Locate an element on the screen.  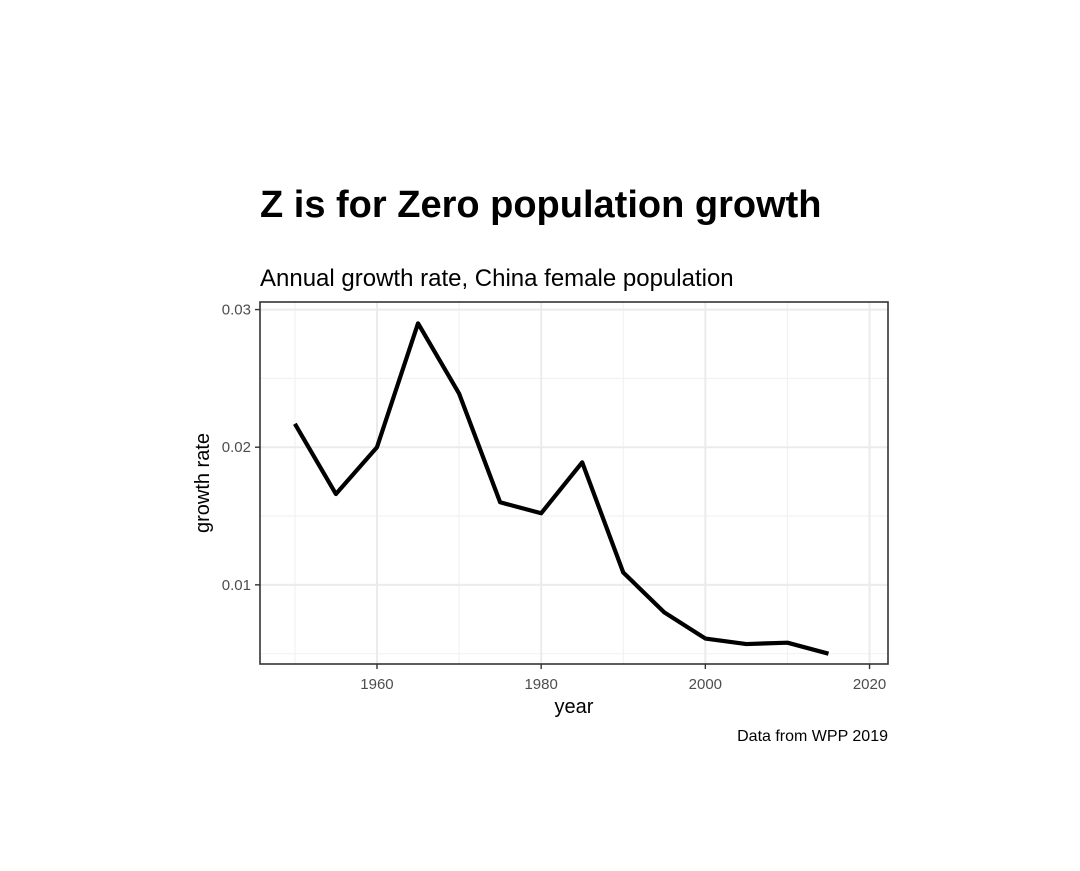
chart-title: Z is for Zero population growth is located at coordinates (541, 205).